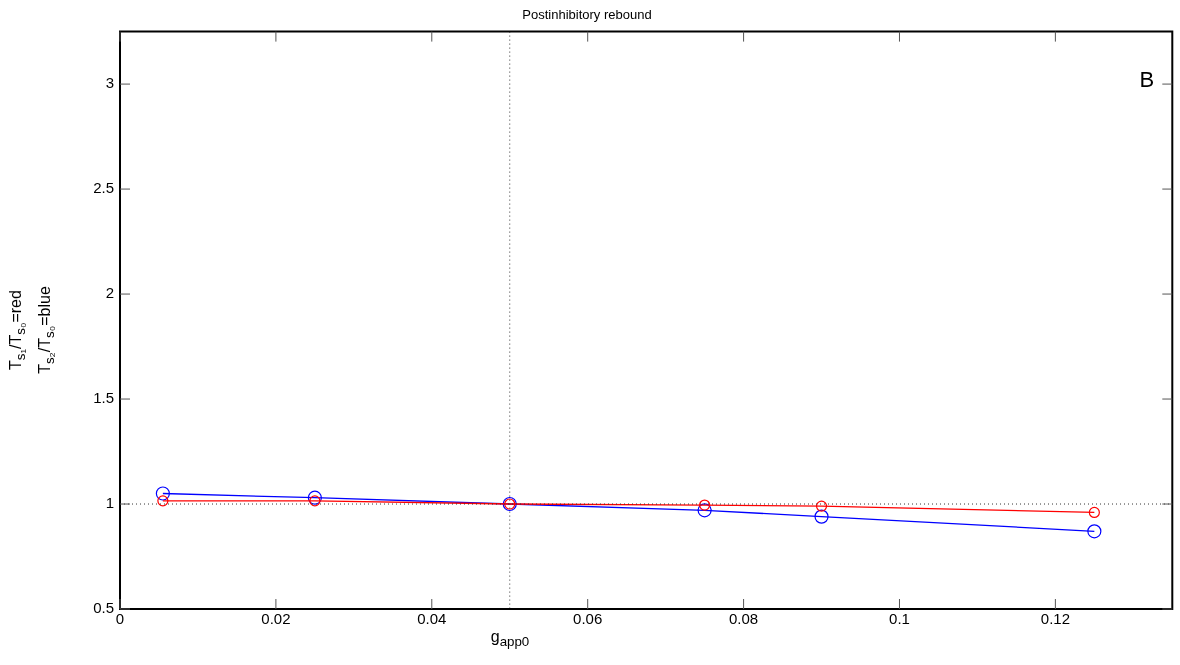 This screenshot has width=1180, height=665. I want to click on x-tick-label: 0.1, so click(899, 619).